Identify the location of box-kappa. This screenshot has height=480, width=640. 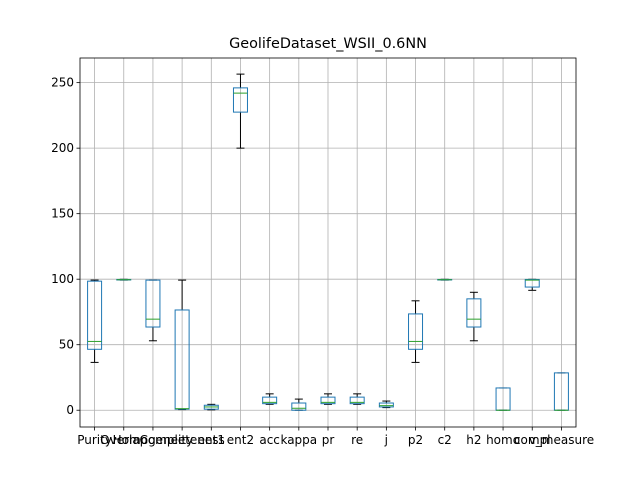
(299, 404).